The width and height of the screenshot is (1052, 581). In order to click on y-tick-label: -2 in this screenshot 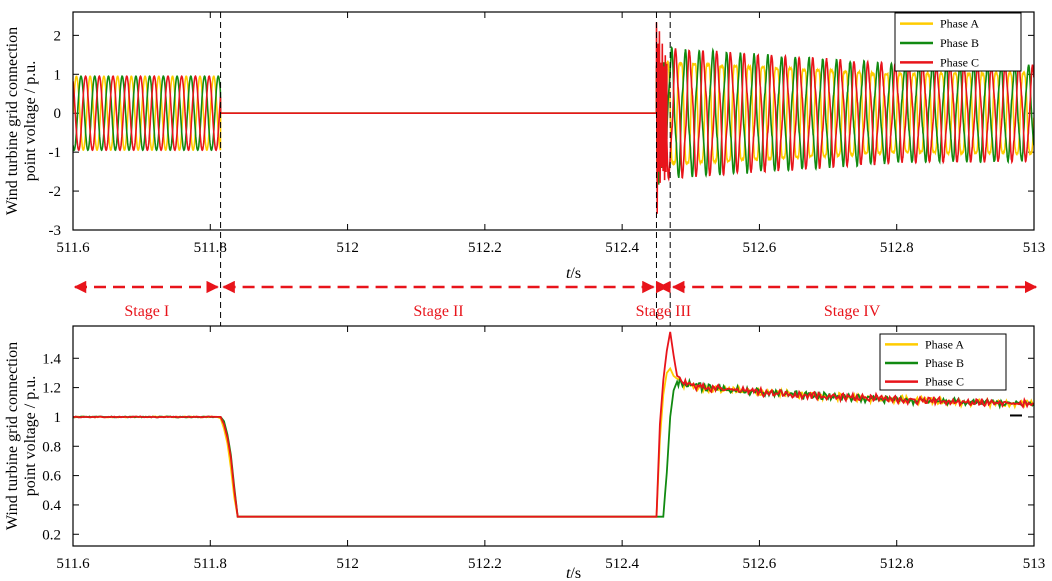, I will do `click(55, 192)`.